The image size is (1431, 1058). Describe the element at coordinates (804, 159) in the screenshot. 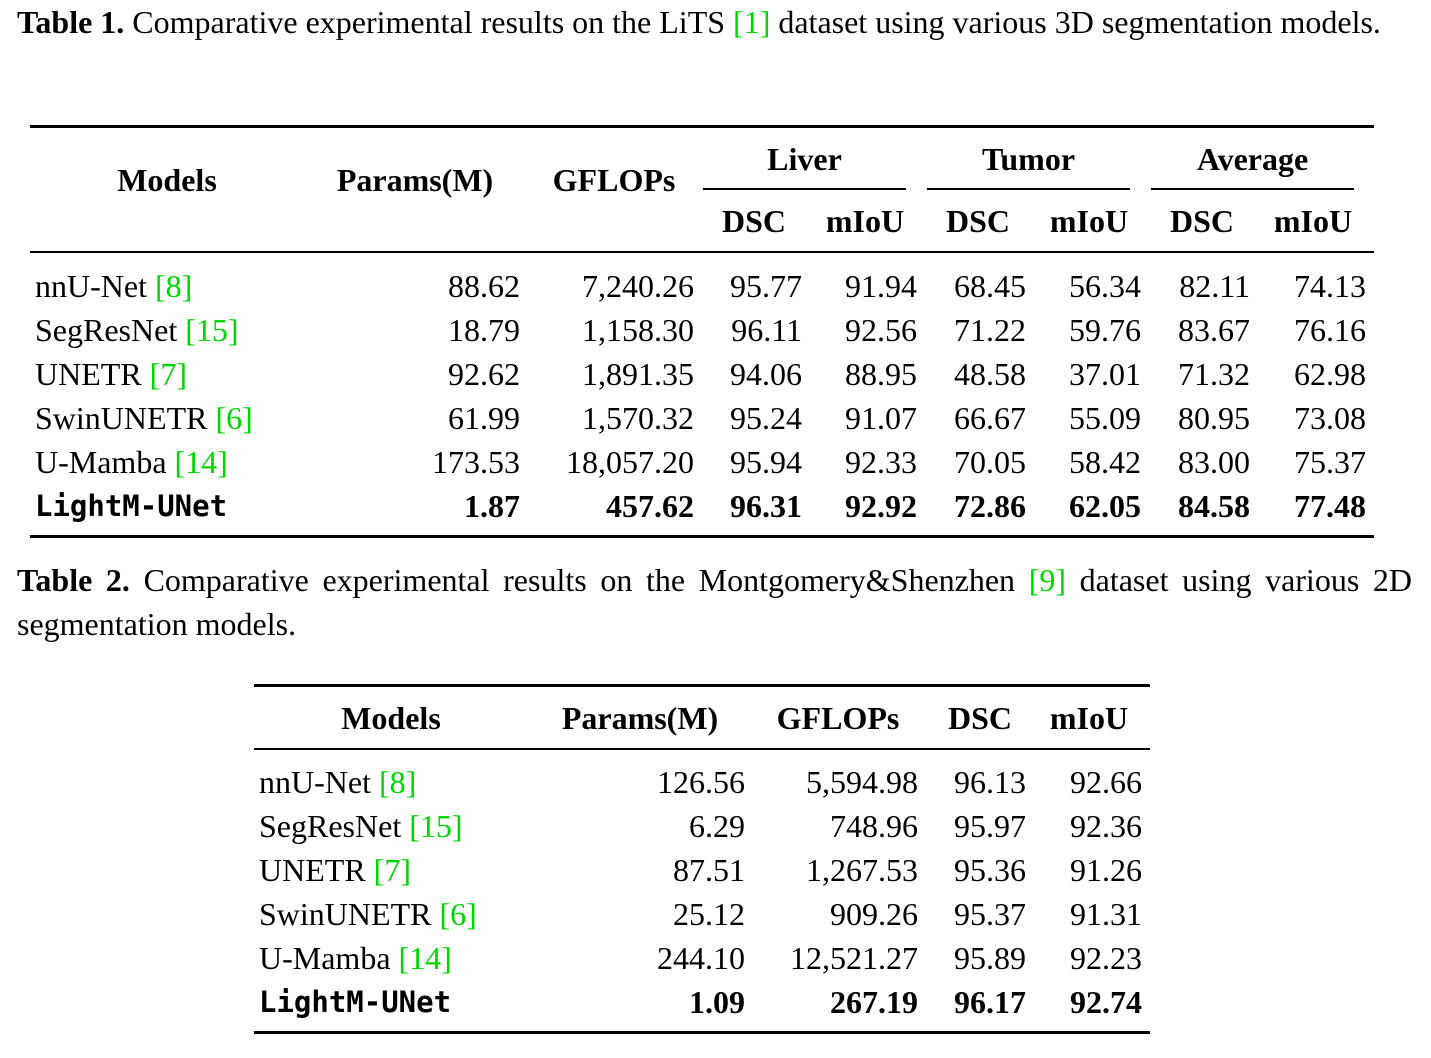

I see `table1-header-liver: Liver` at that location.